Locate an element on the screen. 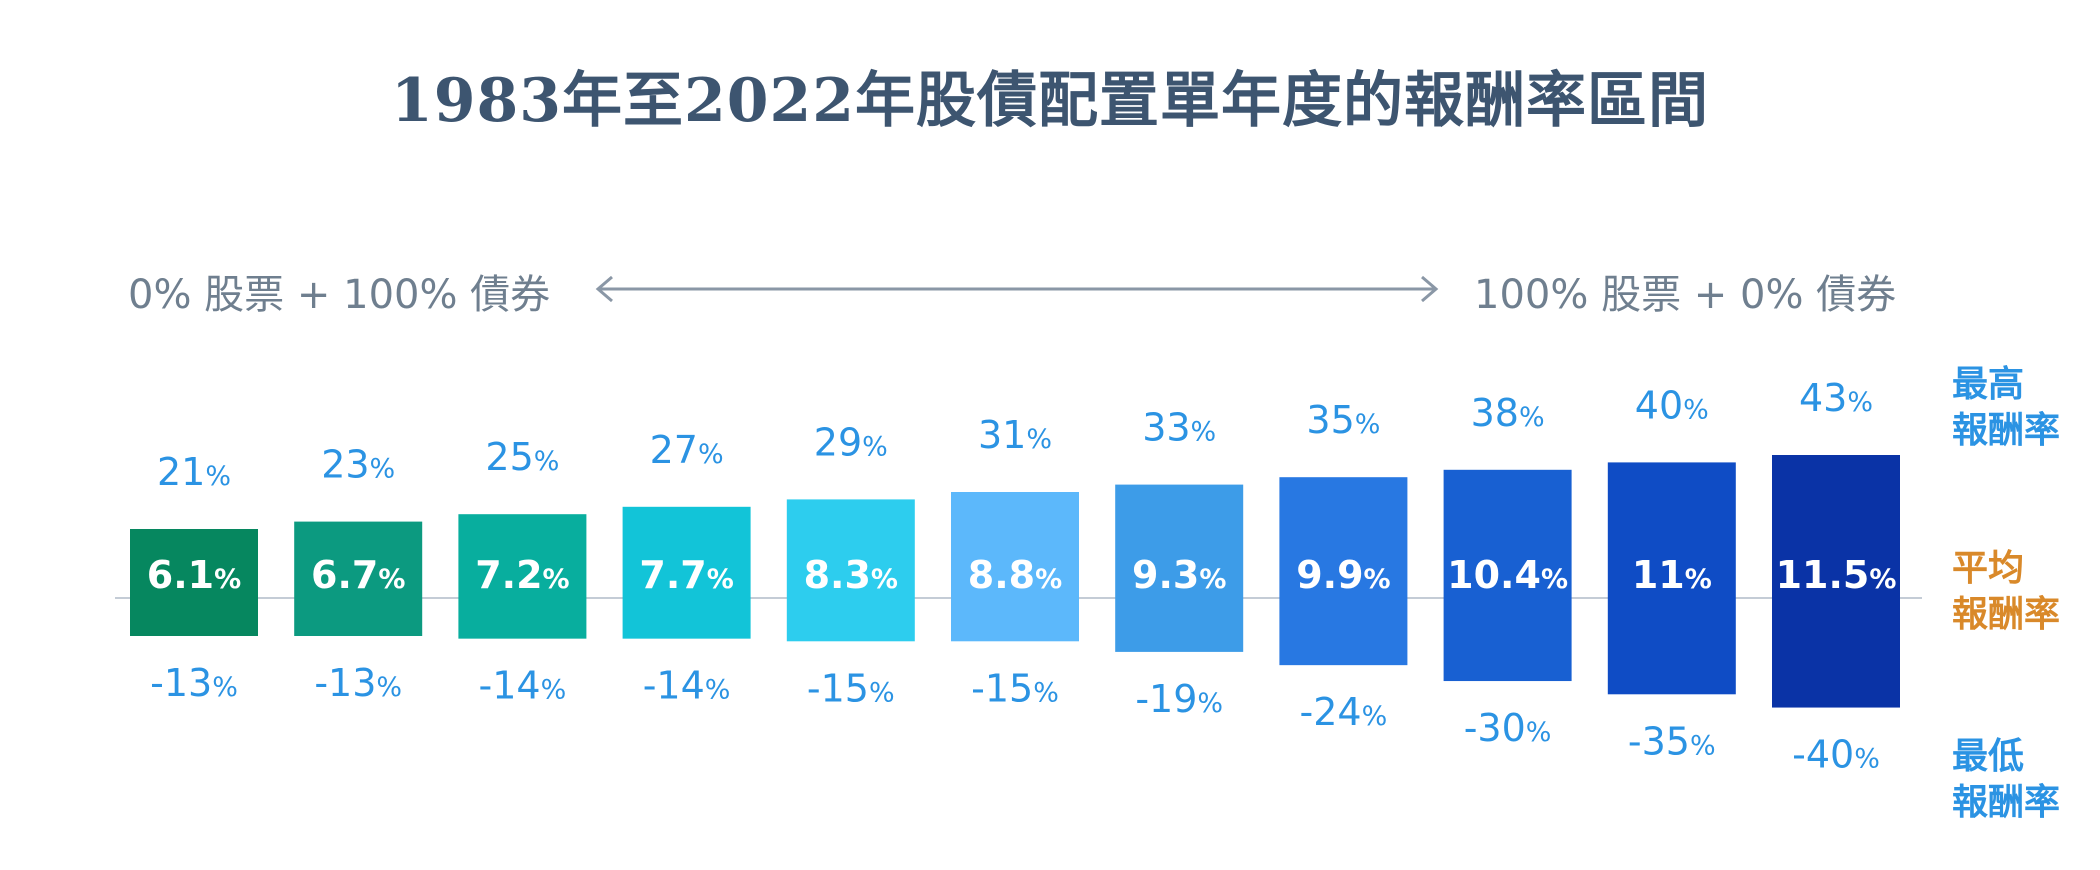  avg-value-label: 6.7% is located at coordinates (358, 575).